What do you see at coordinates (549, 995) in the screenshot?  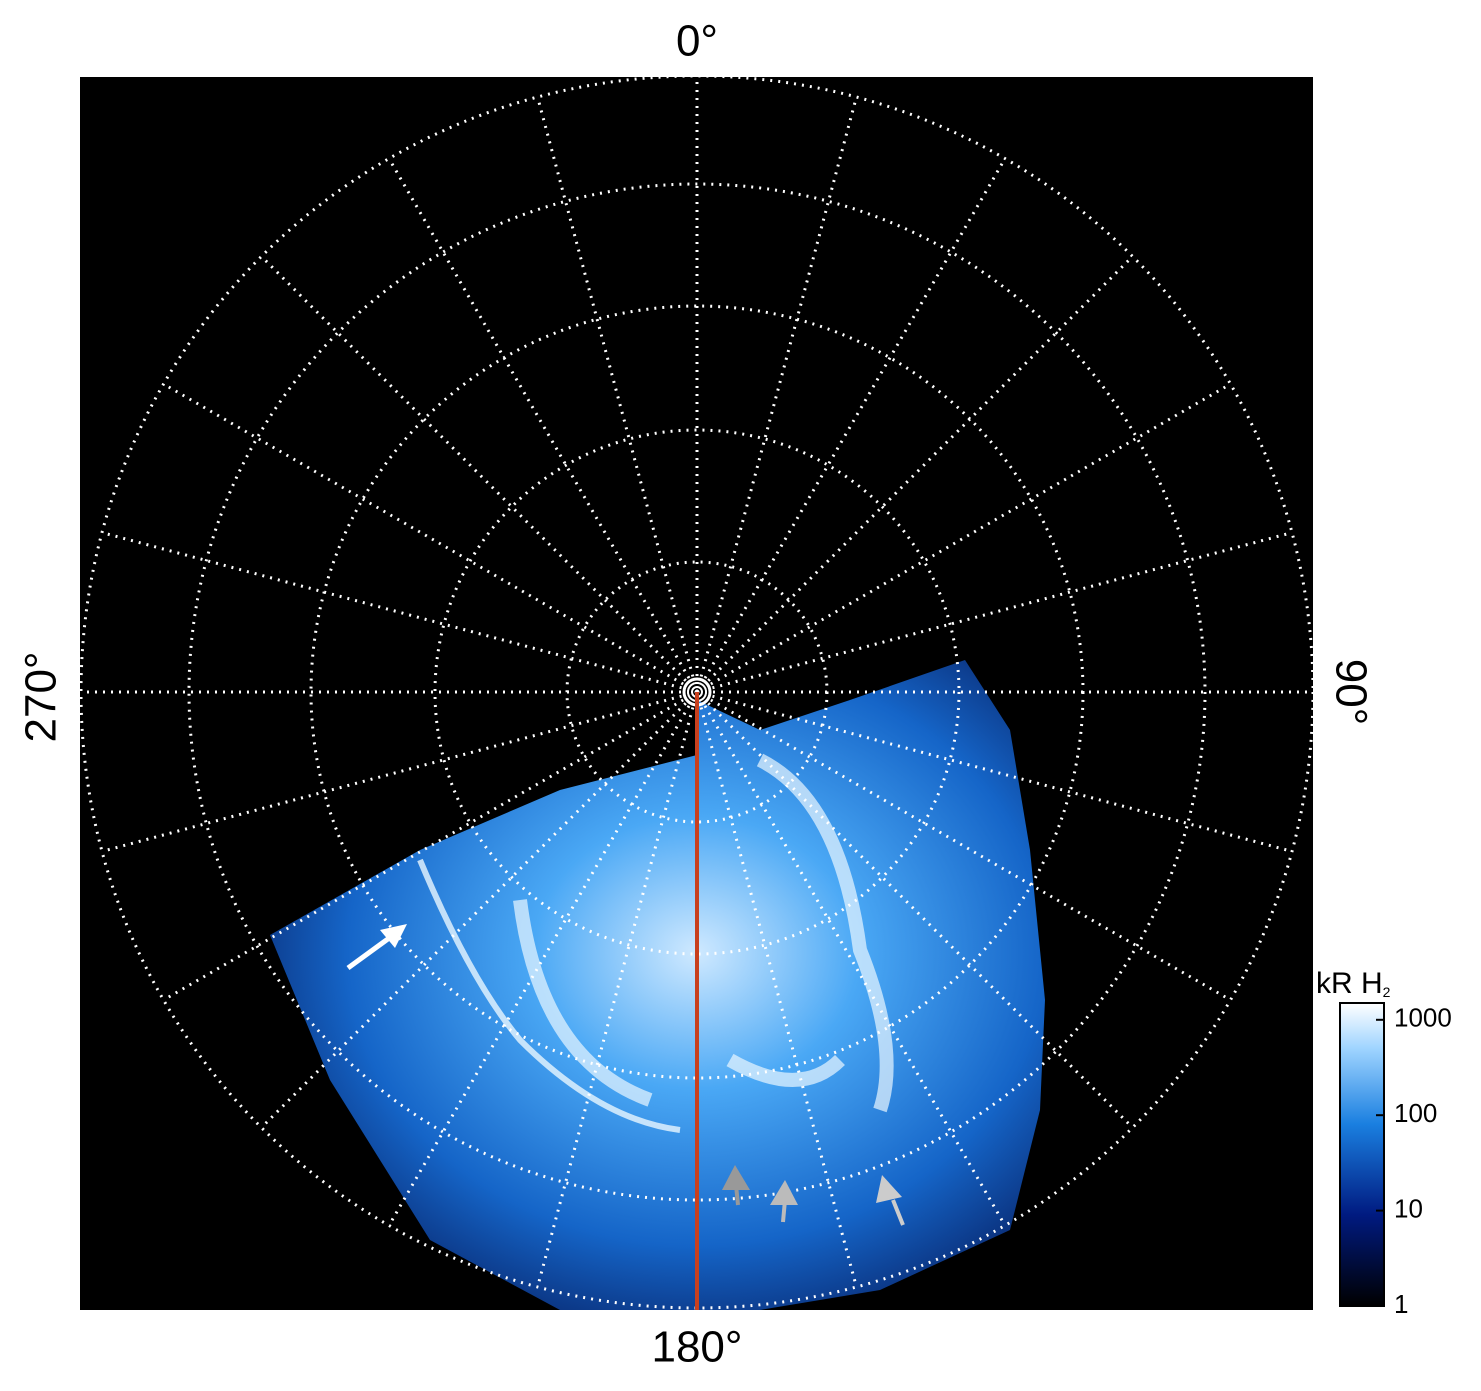 I see `aurora-arc` at bounding box center [549, 995].